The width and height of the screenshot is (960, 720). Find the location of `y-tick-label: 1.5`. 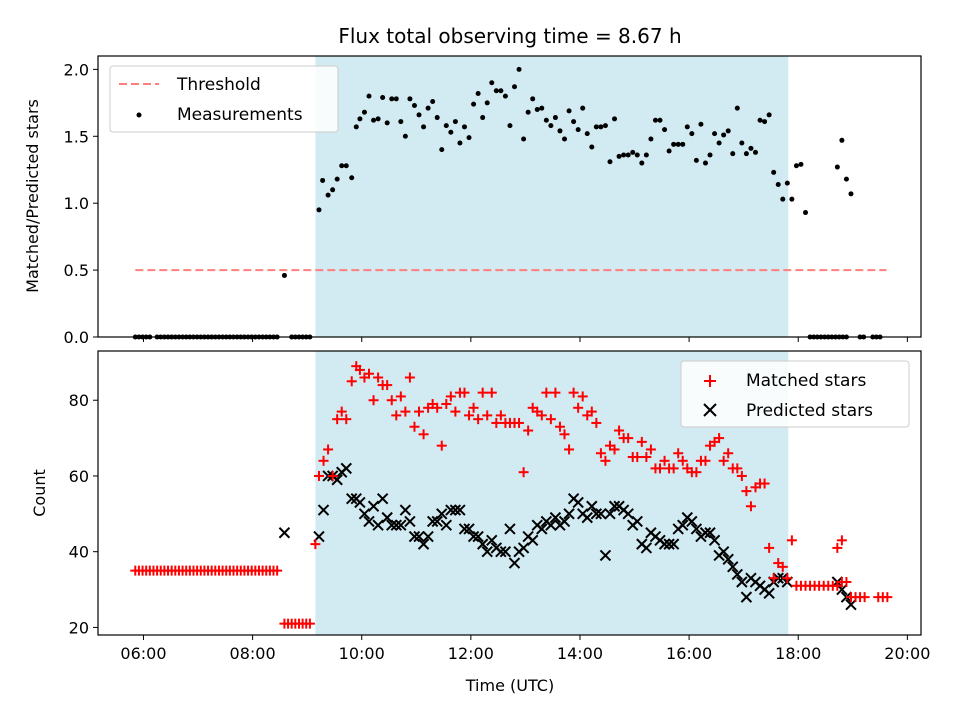

y-tick-label: 1.5 is located at coordinates (76, 136).